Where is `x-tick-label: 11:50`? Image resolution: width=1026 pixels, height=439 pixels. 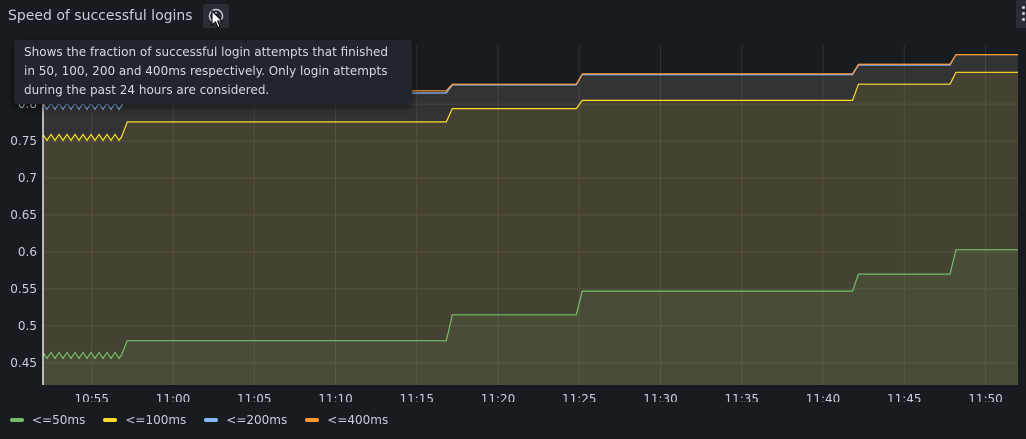 x-tick-label: 11:50 is located at coordinates (985, 397).